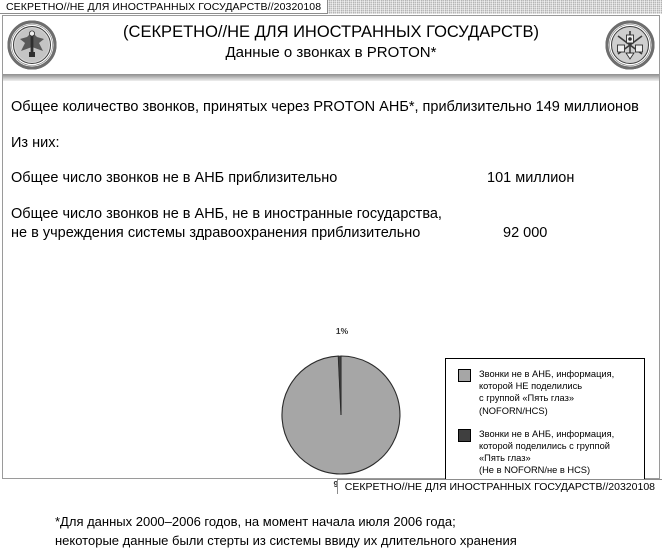 The image size is (662, 550). I want to click on non-nsa-calls-value: 101 миллион, so click(531, 178).